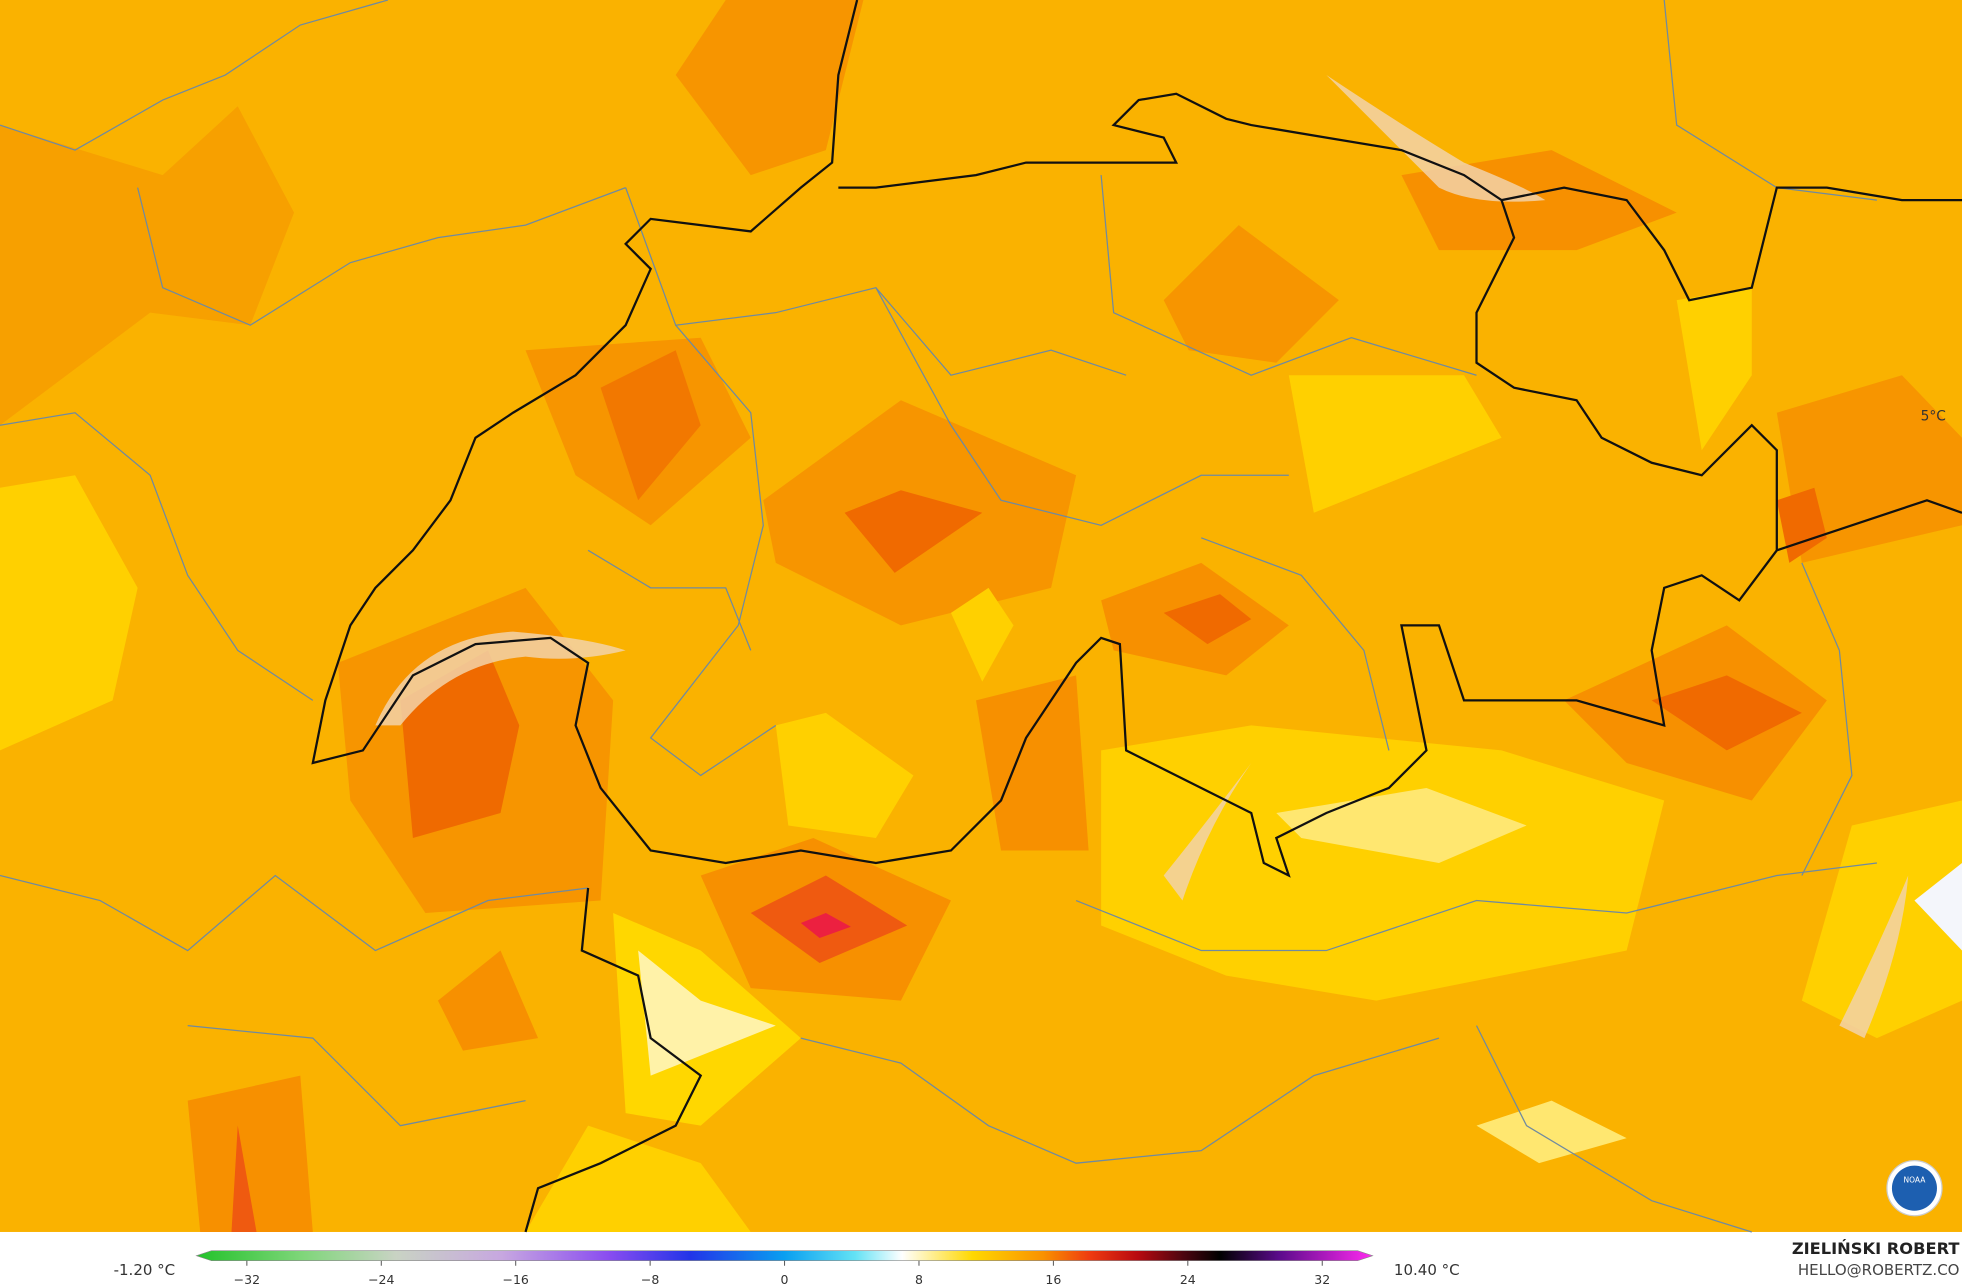 This screenshot has height=1287, width=1962. I want to click on colorbar-tick-label: −24, so click(381, 1279).